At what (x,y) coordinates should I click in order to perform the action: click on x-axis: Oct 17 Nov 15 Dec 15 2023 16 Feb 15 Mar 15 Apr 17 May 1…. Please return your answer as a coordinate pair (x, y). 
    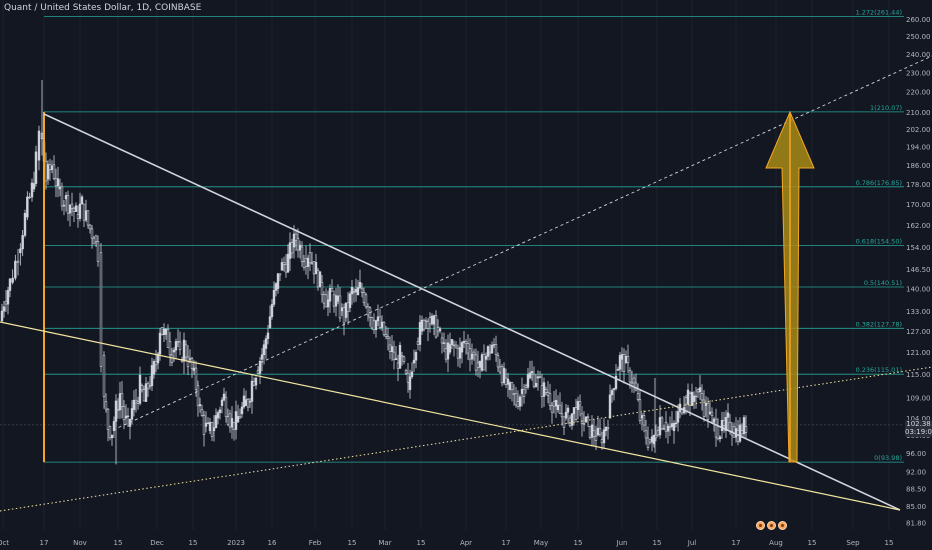
    Looking at the image, I should click on (446, 543).